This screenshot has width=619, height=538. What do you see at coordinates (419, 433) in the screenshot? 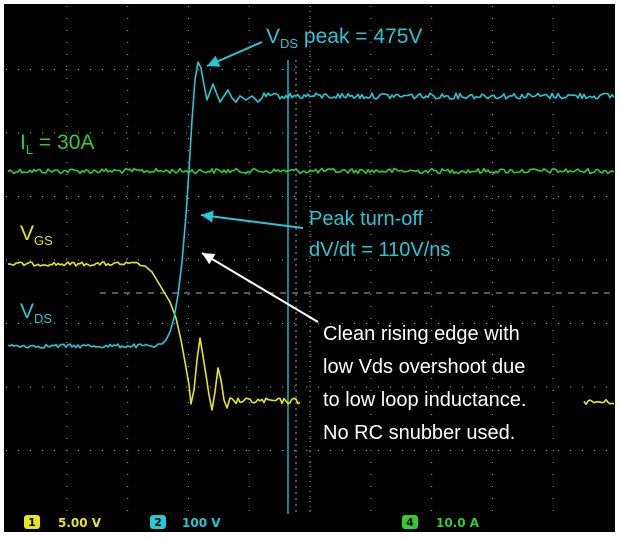
I see `note-line4: No RC snubber used.` at bounding box center [419, 433].